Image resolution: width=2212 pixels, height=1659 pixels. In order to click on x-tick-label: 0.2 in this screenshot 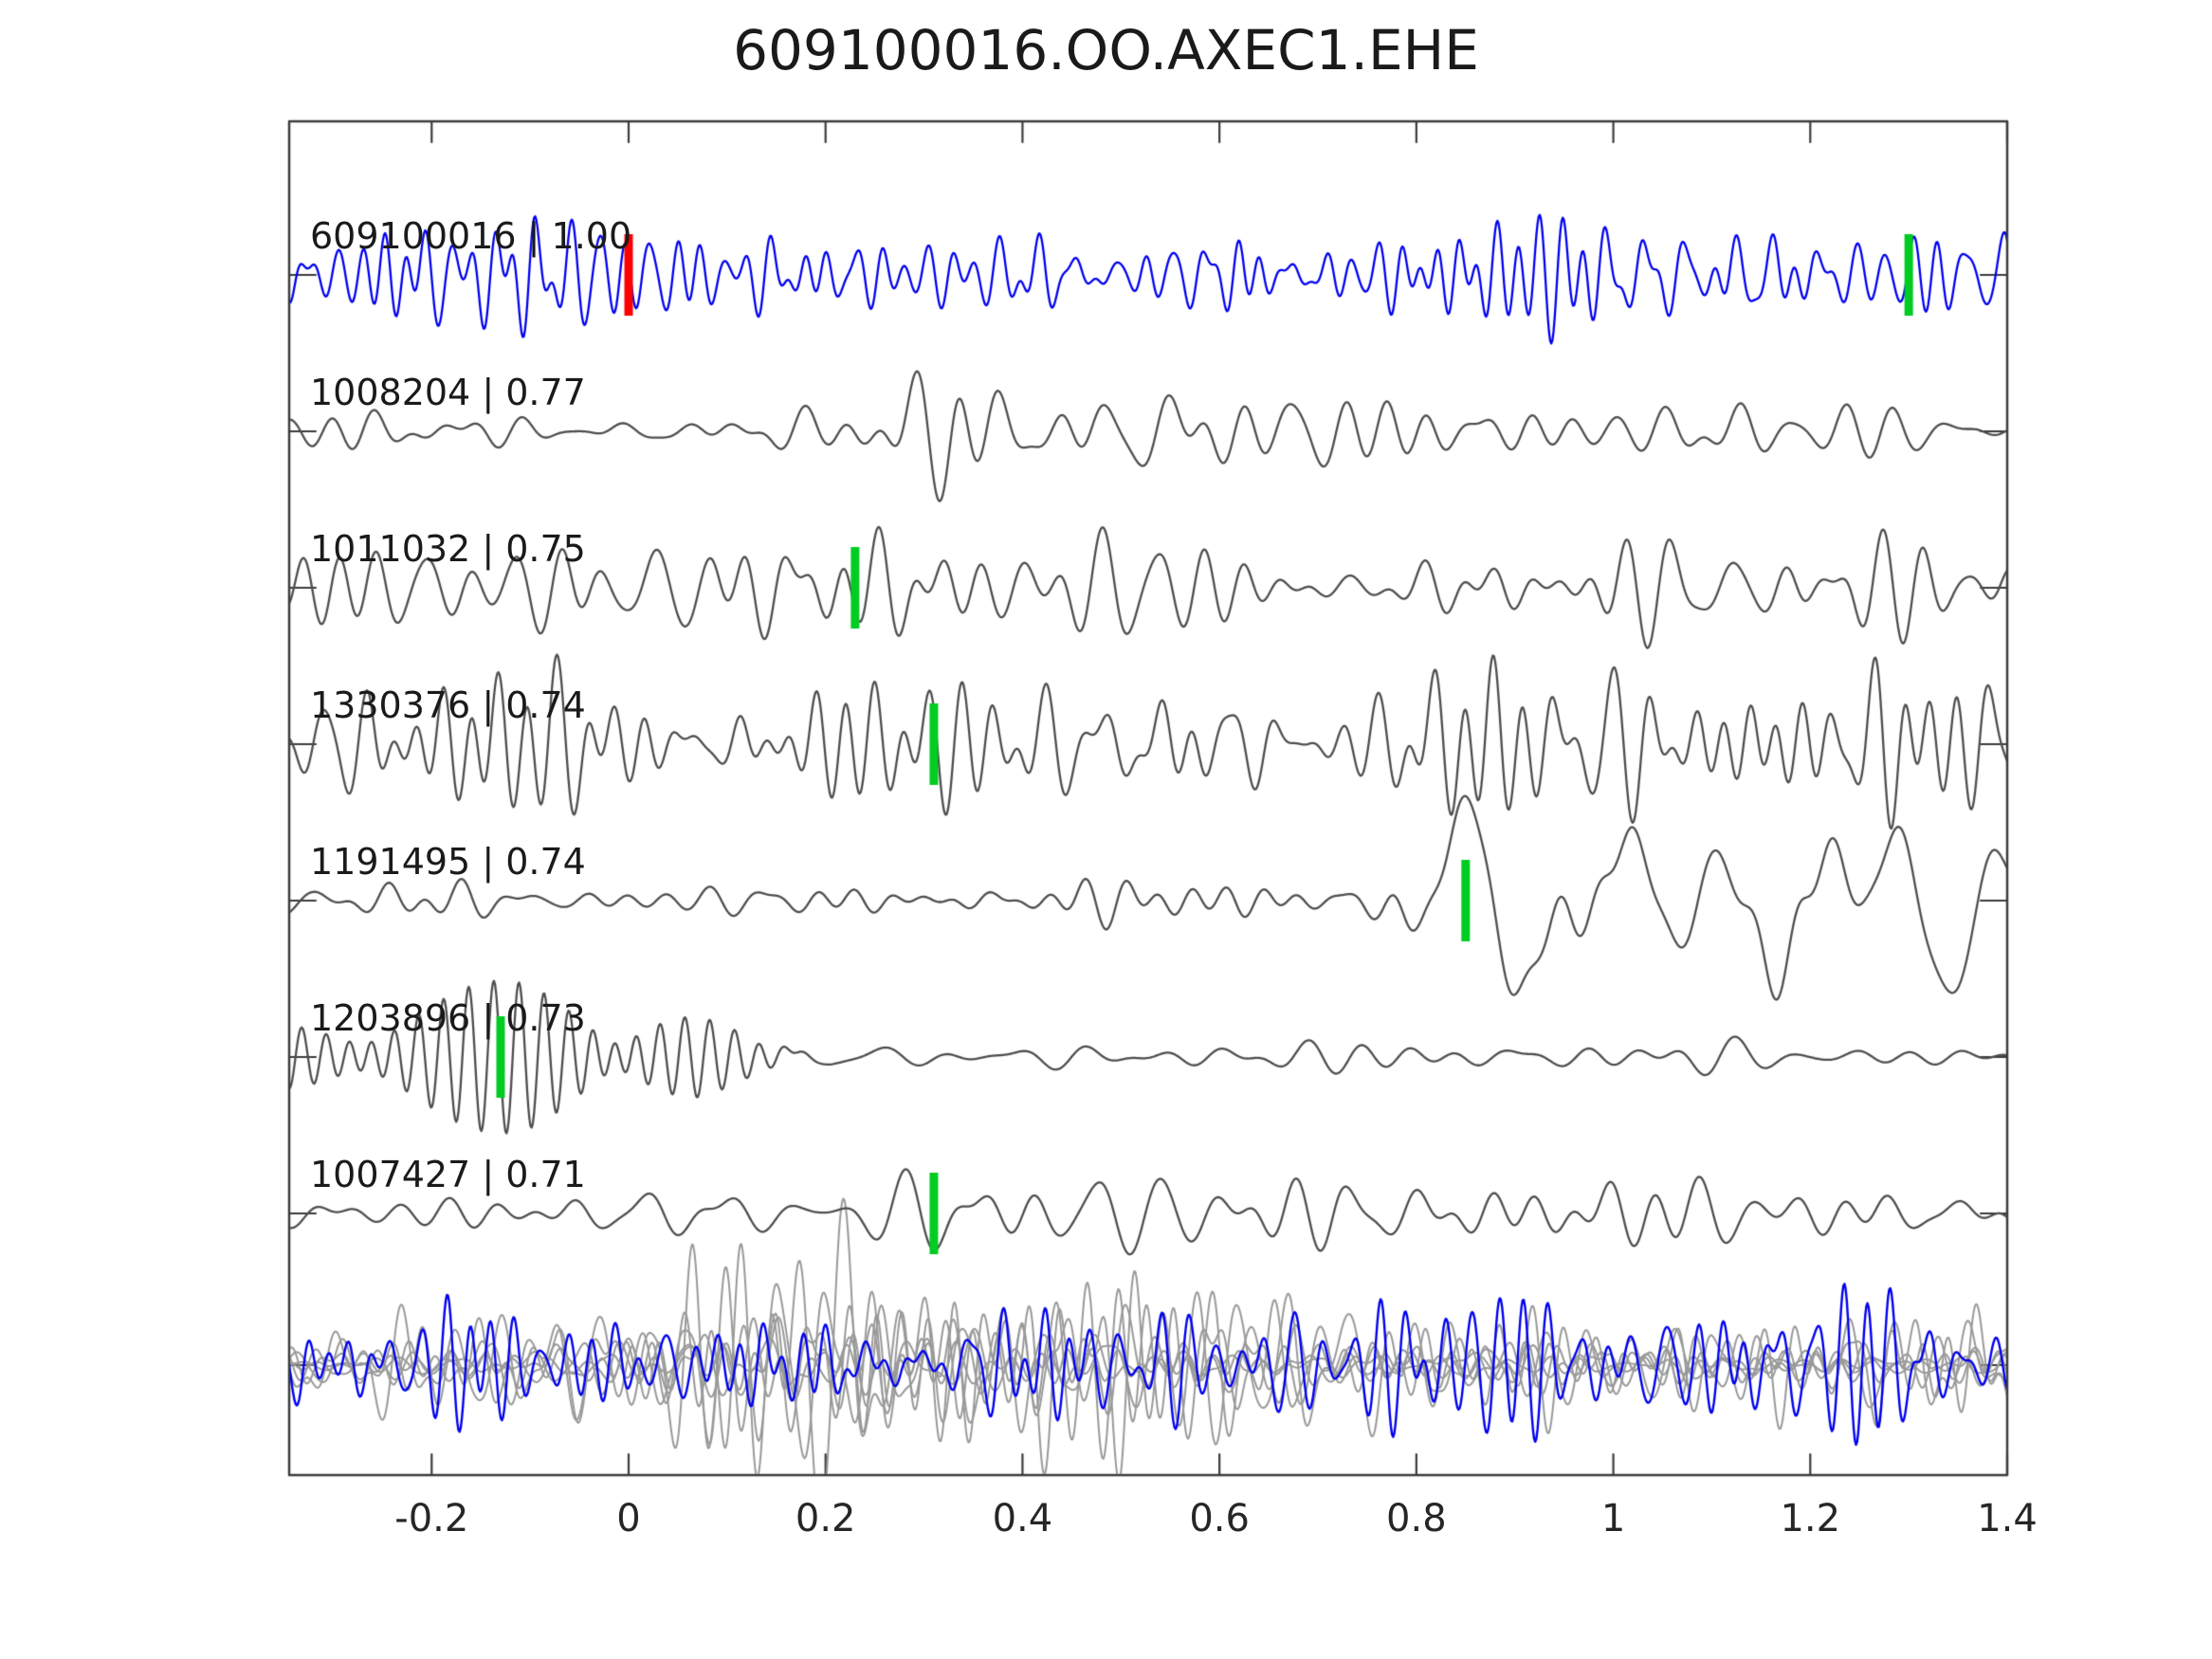, I will do `click(825, 1518)`.